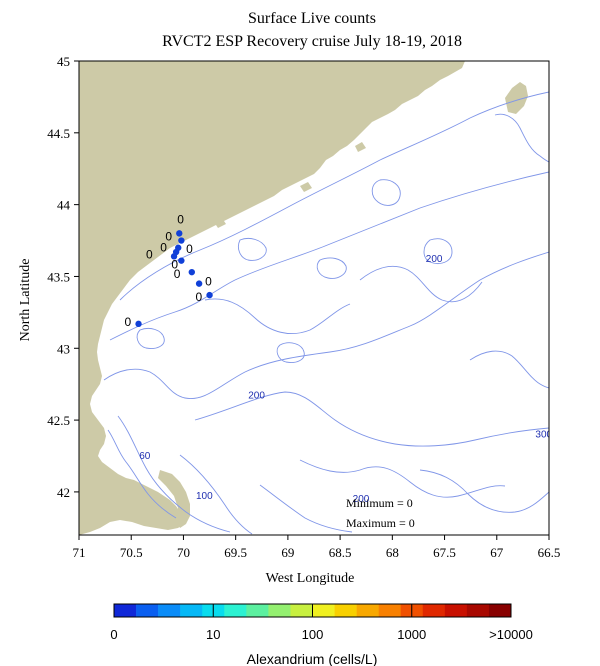  I want to click on map-title-line1: Surface Live counts, so click(312, 18).